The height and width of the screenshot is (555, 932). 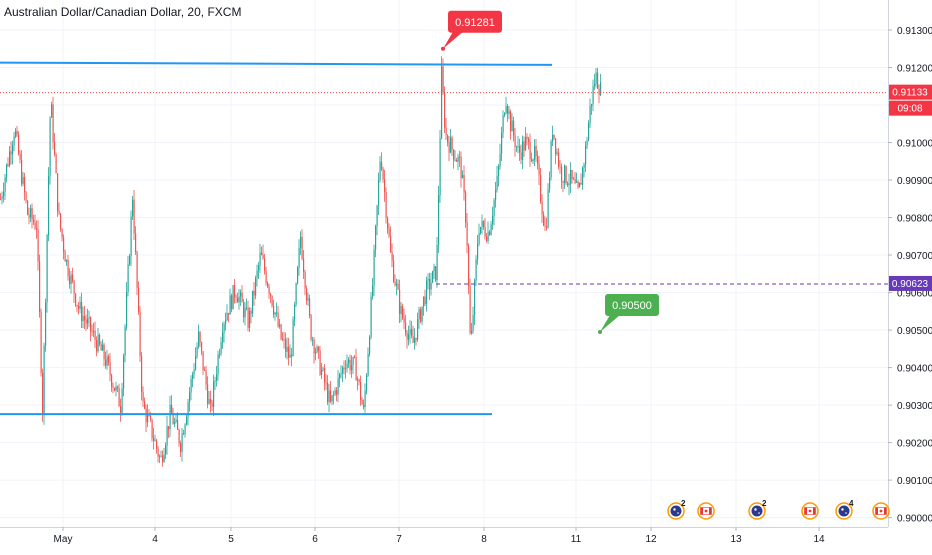 I want to click on resistance, so click(x=276, y=63).